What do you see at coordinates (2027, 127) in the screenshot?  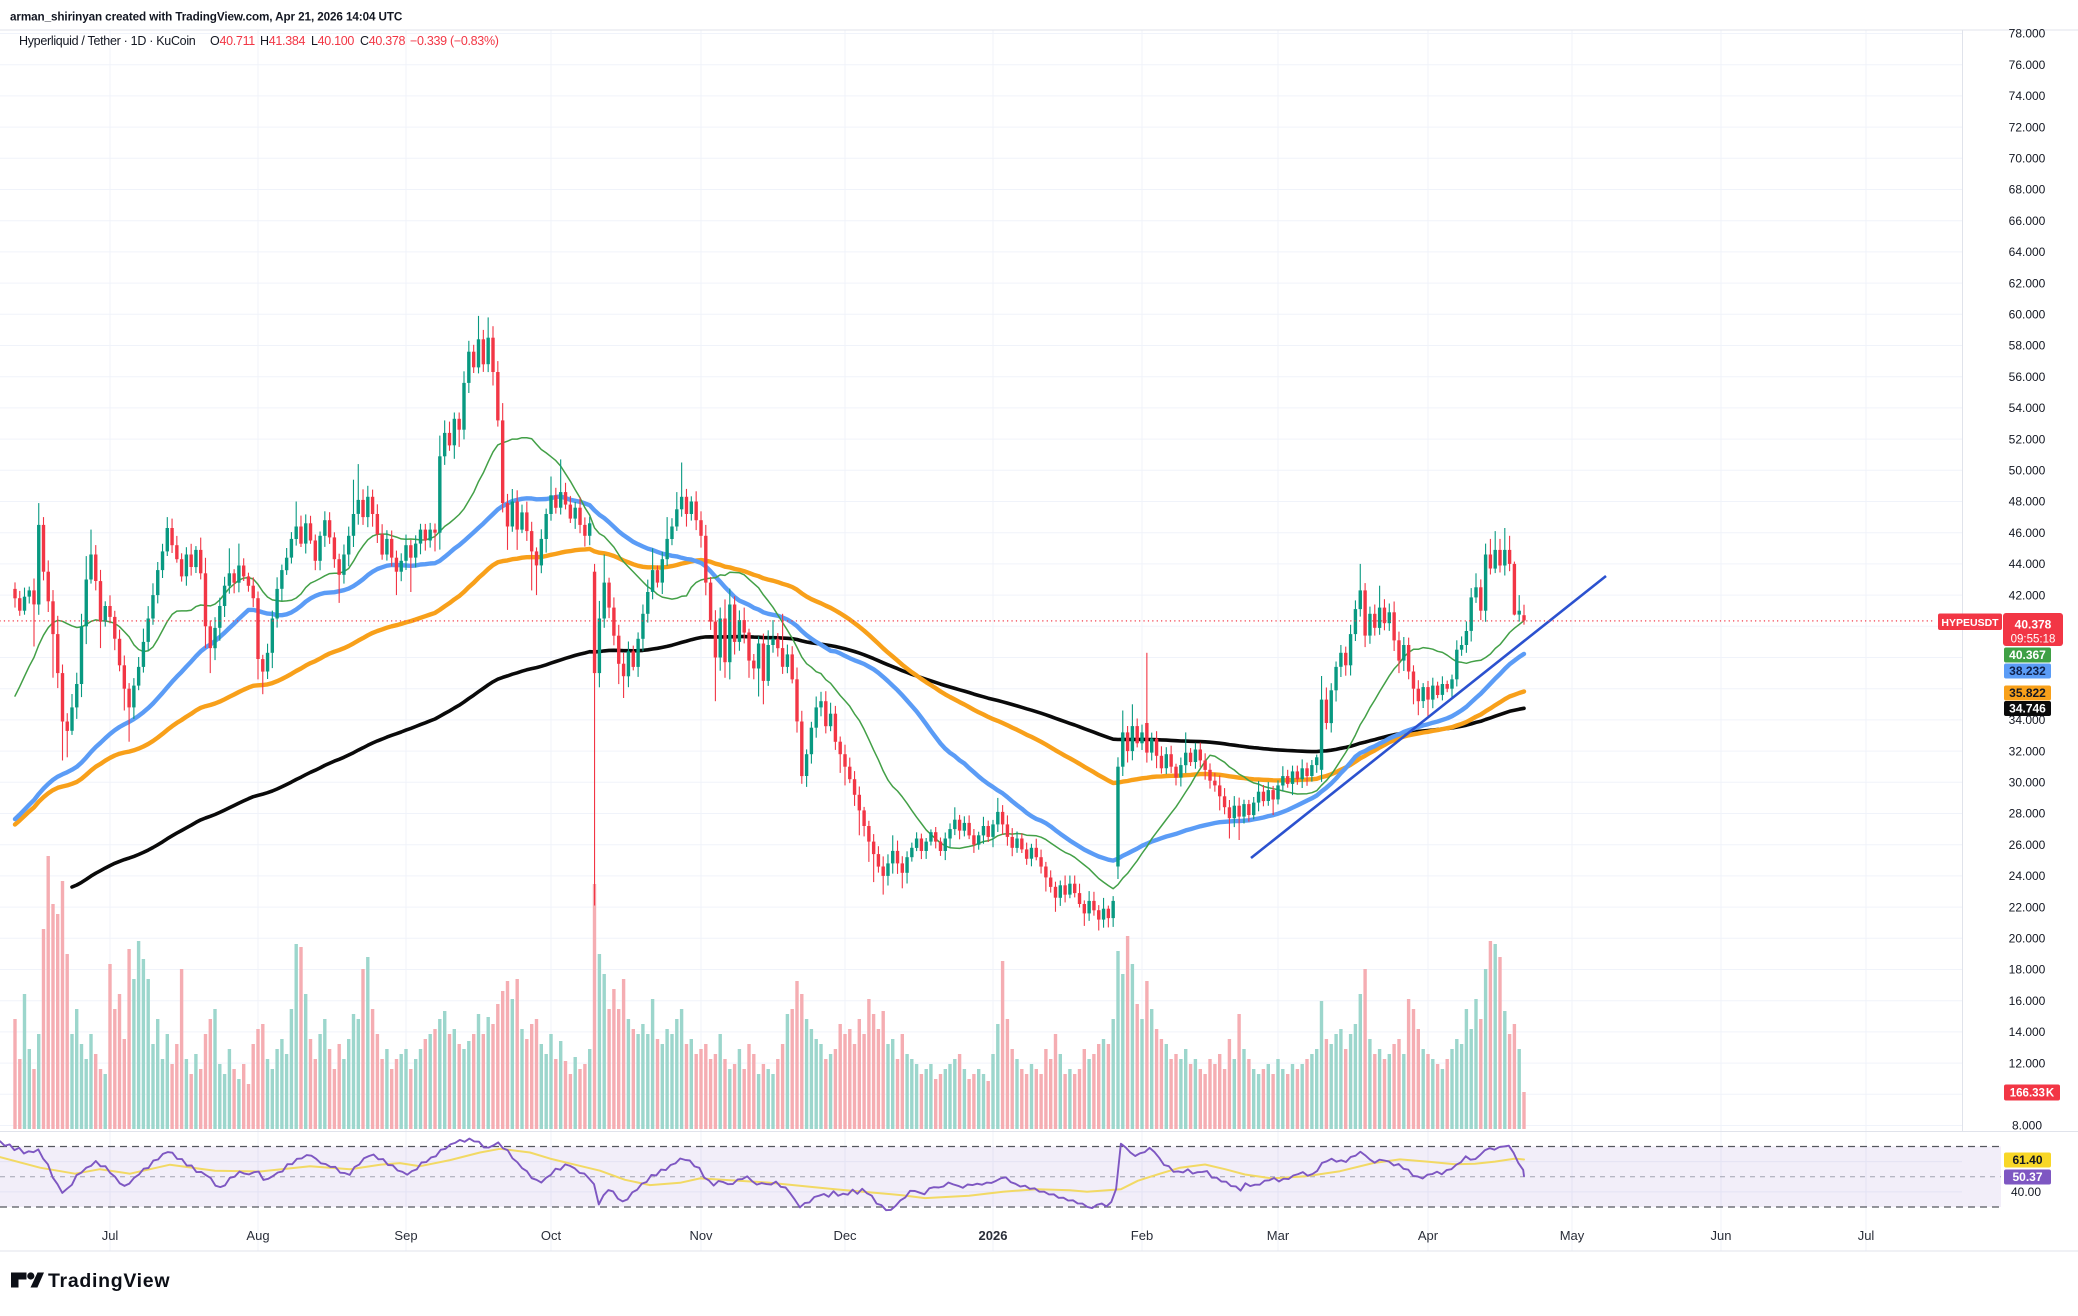 I see `svg-text: 72.000` at bounding box center [2027, 127].